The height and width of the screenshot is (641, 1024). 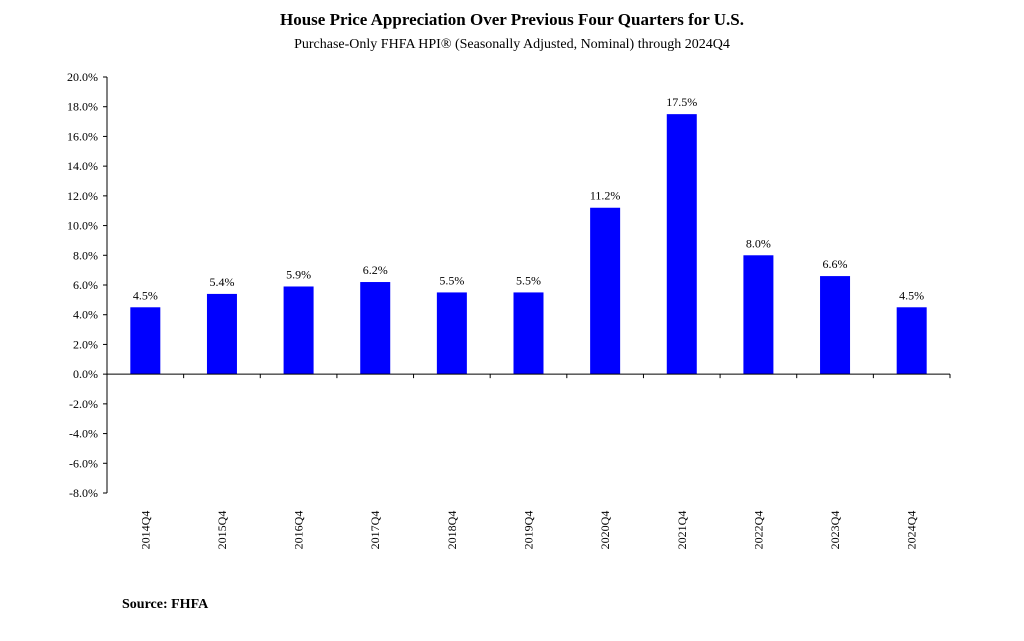 I want to click on x-tick-label: 2024Q4, so click(x=912, y=530).